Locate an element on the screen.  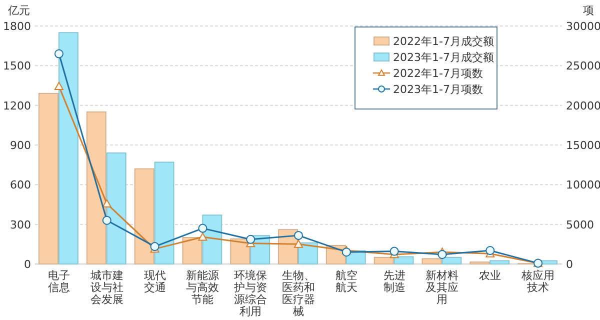
x-tick-label: 新材料及其应用 is located at coordinates (442, 287).